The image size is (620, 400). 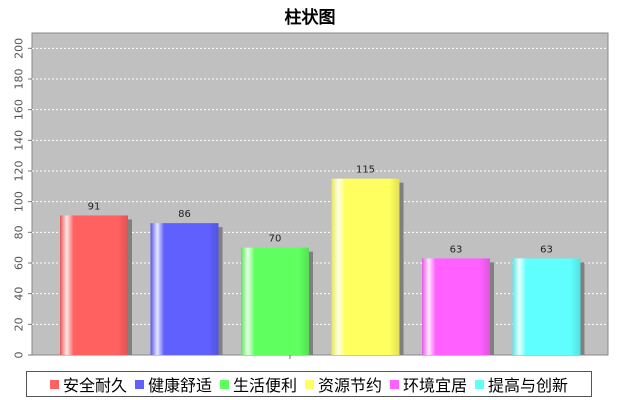 I want to click on y-tick-label: 100, so click(x=19, y=201).